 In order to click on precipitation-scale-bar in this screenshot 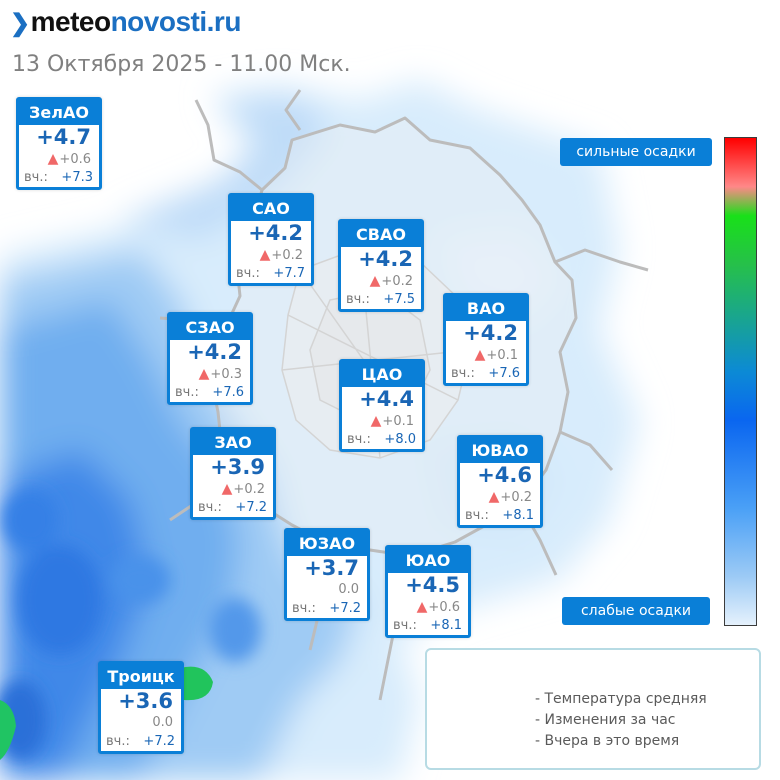, I will do `click(740, 381)`.